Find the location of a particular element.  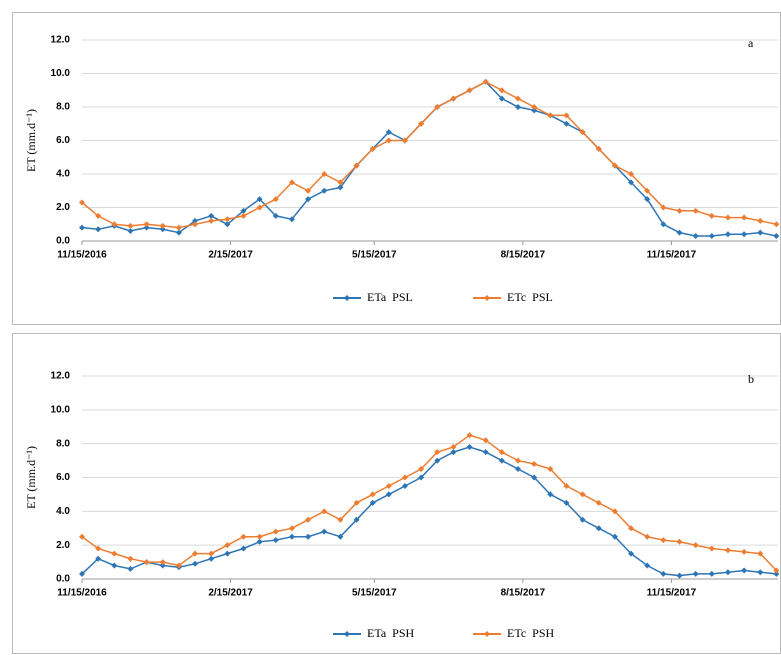

x-tick-label: 8/15/2017 is located at coordinates (523, 593).